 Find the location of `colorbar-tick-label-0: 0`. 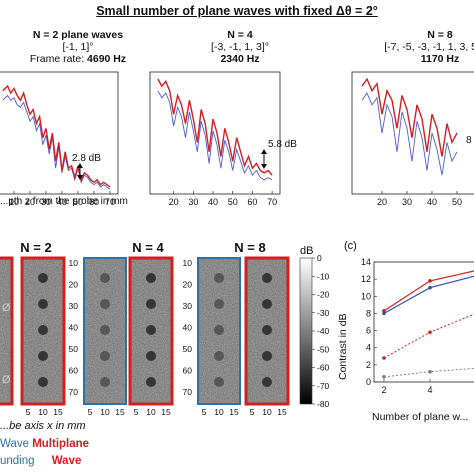

colorbar-tick-label-0: 0 is located at coordinates (319, 258).